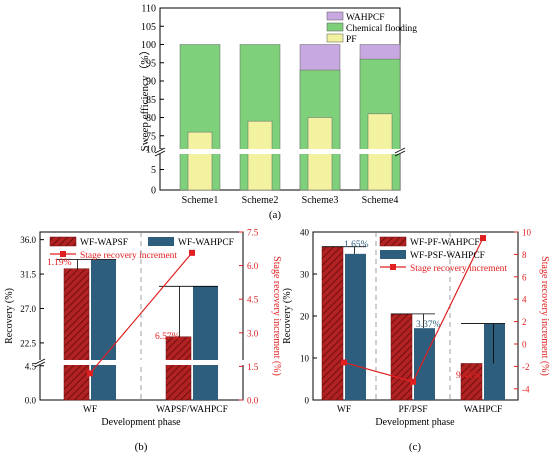 The image size is (550, 455). I want to click on legend-swatch-wahpcf, so click(335, 16).